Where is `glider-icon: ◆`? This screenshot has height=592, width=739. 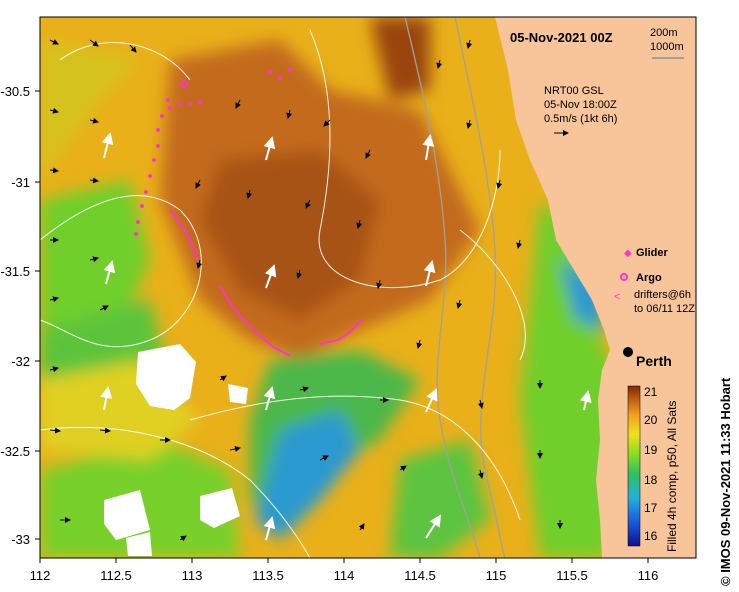 glider-icon: ◆ is located at coordinates (628, 253).